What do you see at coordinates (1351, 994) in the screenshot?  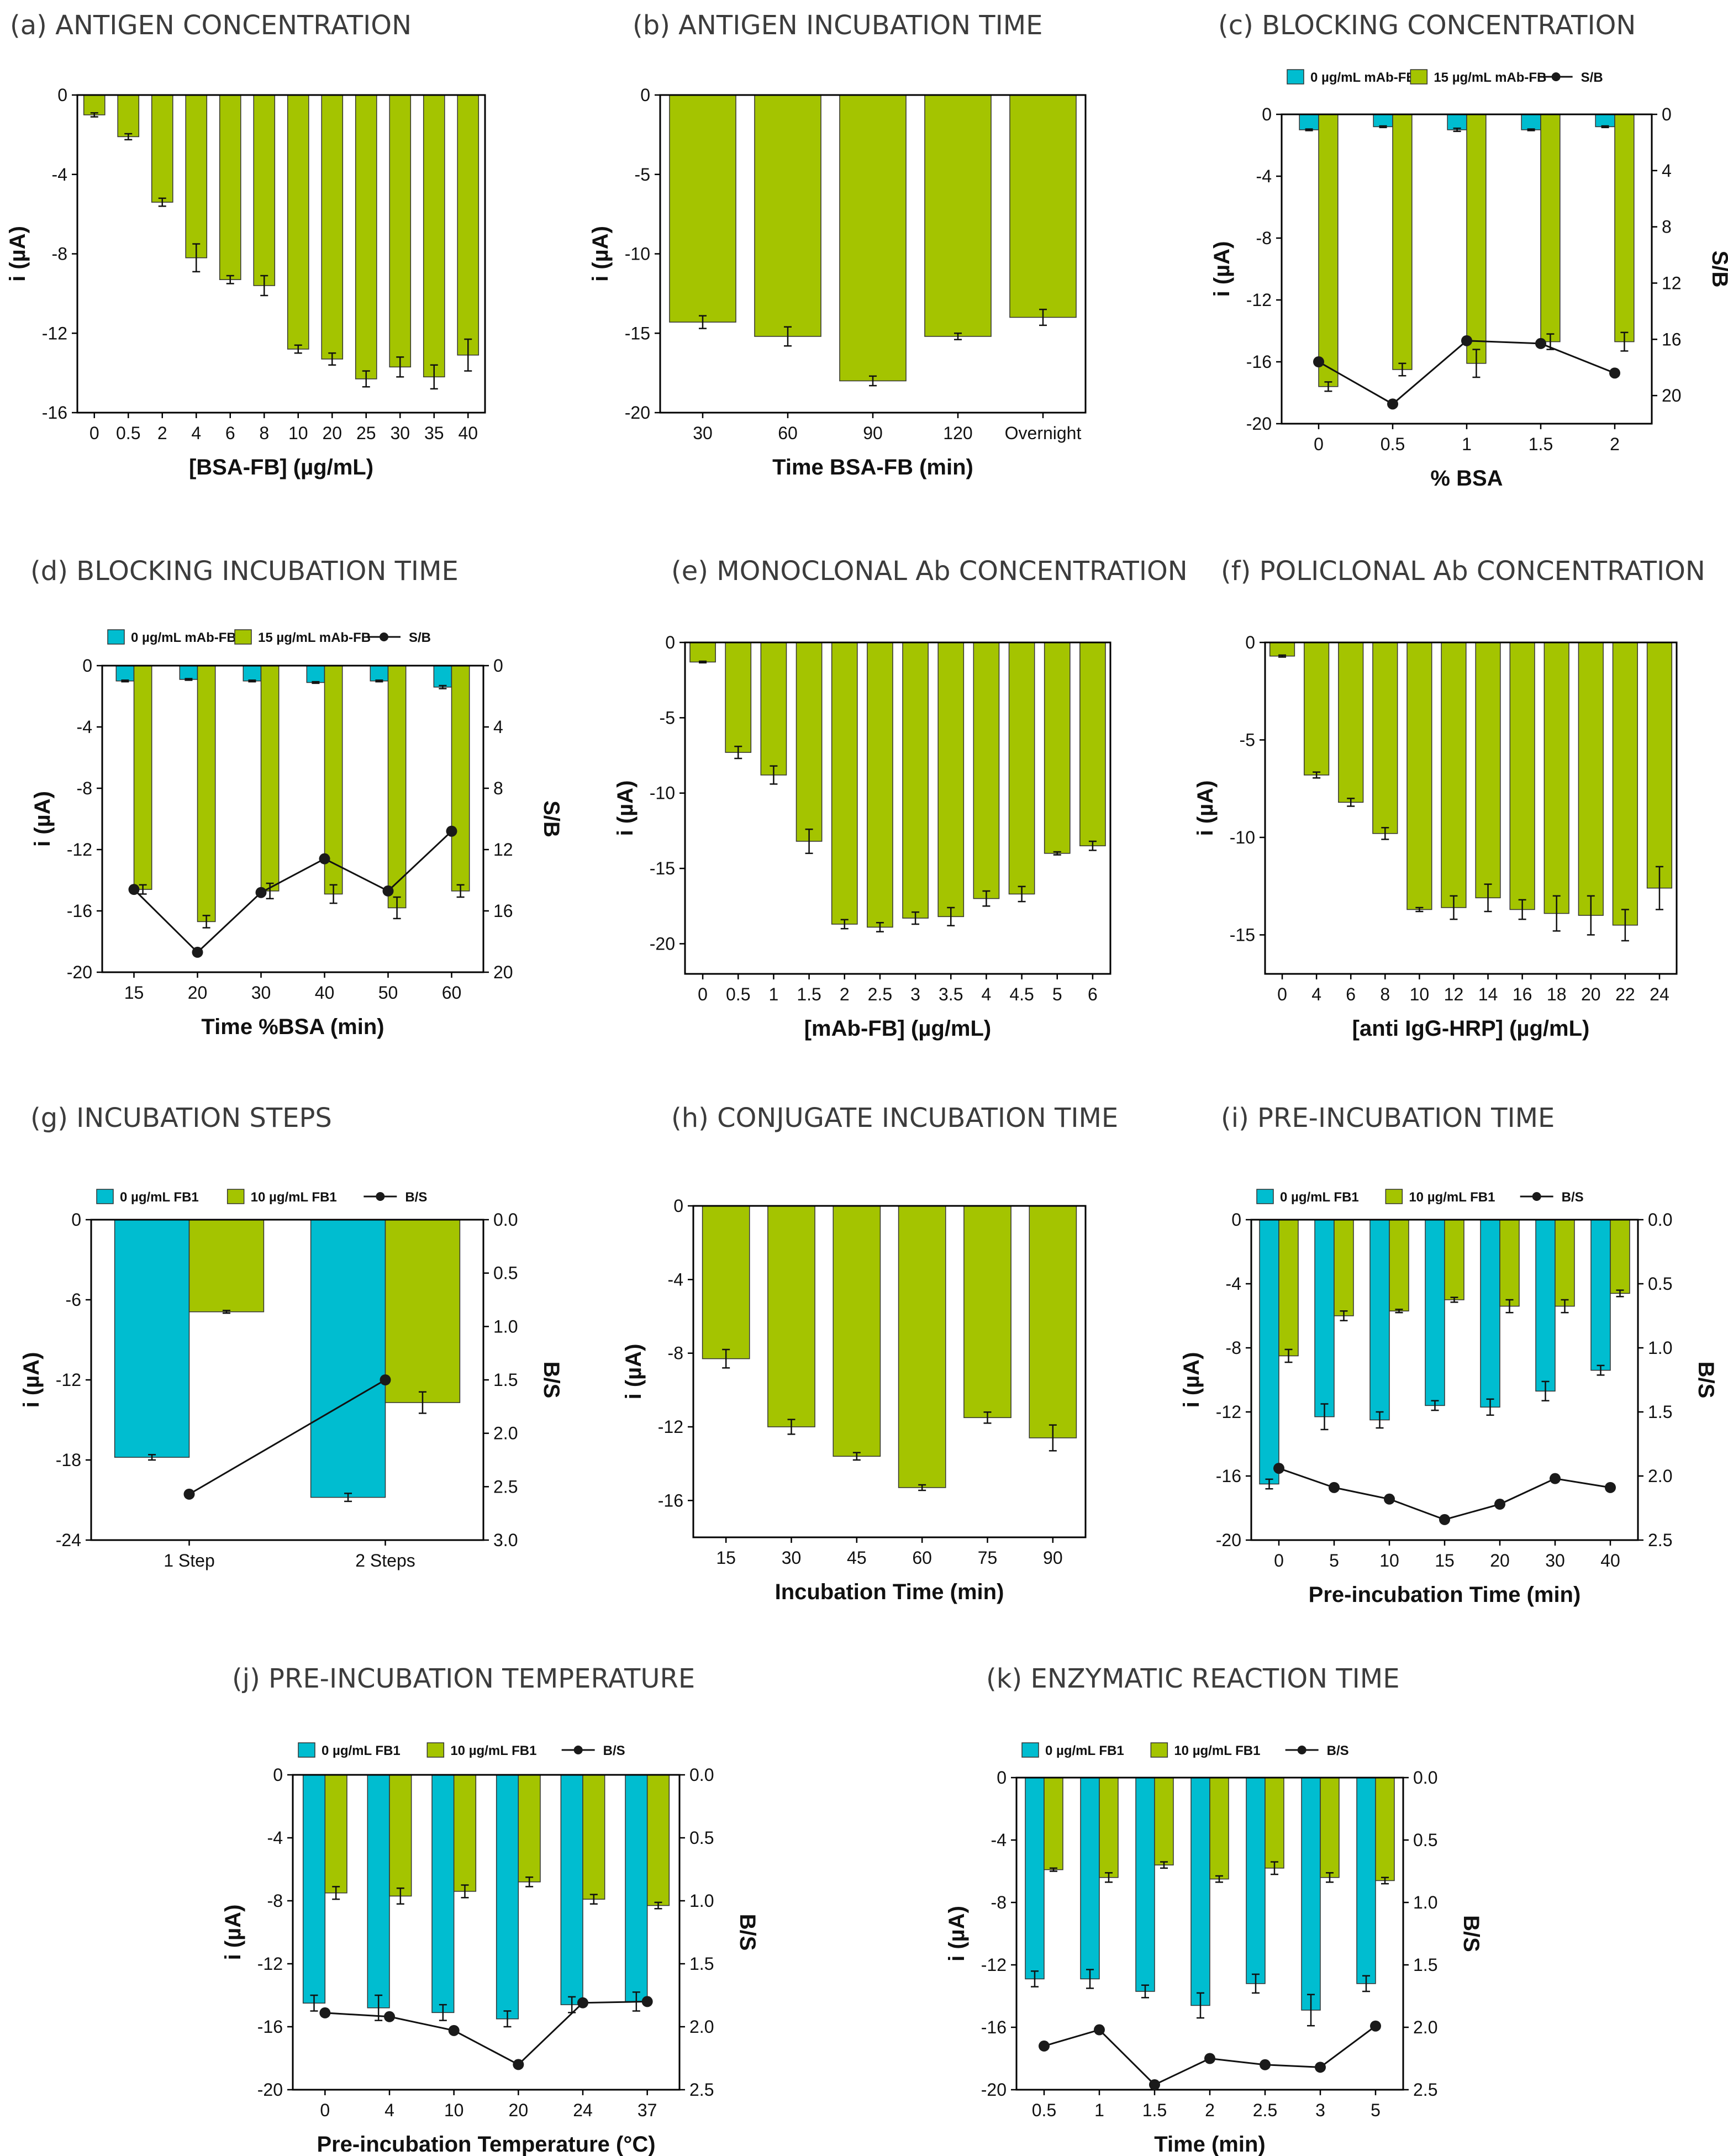 I see `x-tick-label: 6` at bounding box center [1351, 994].